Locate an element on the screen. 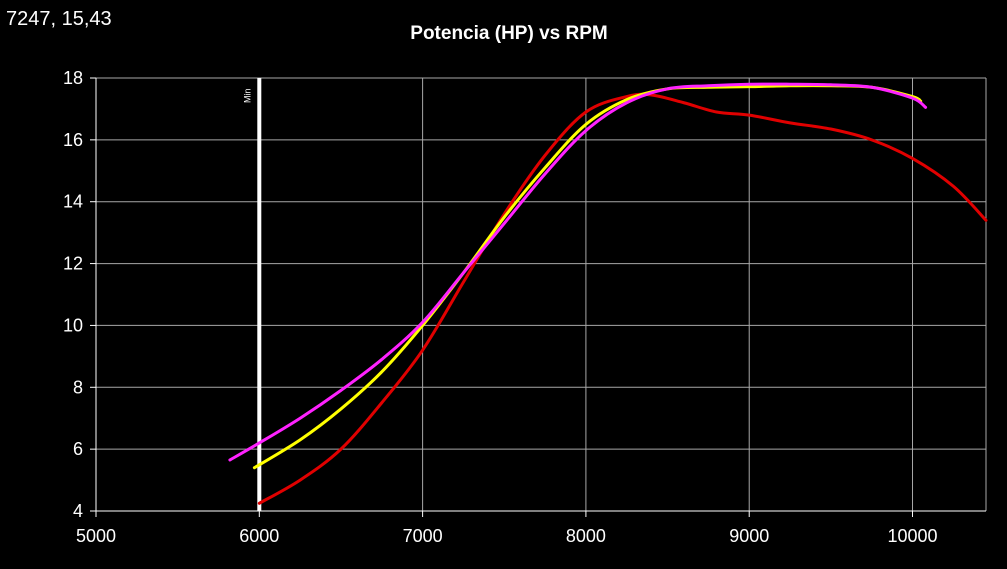 This screenshot has height=569, width=1007. cursor-readout: 7247, 15,43 is located at coordinates (59, 19).